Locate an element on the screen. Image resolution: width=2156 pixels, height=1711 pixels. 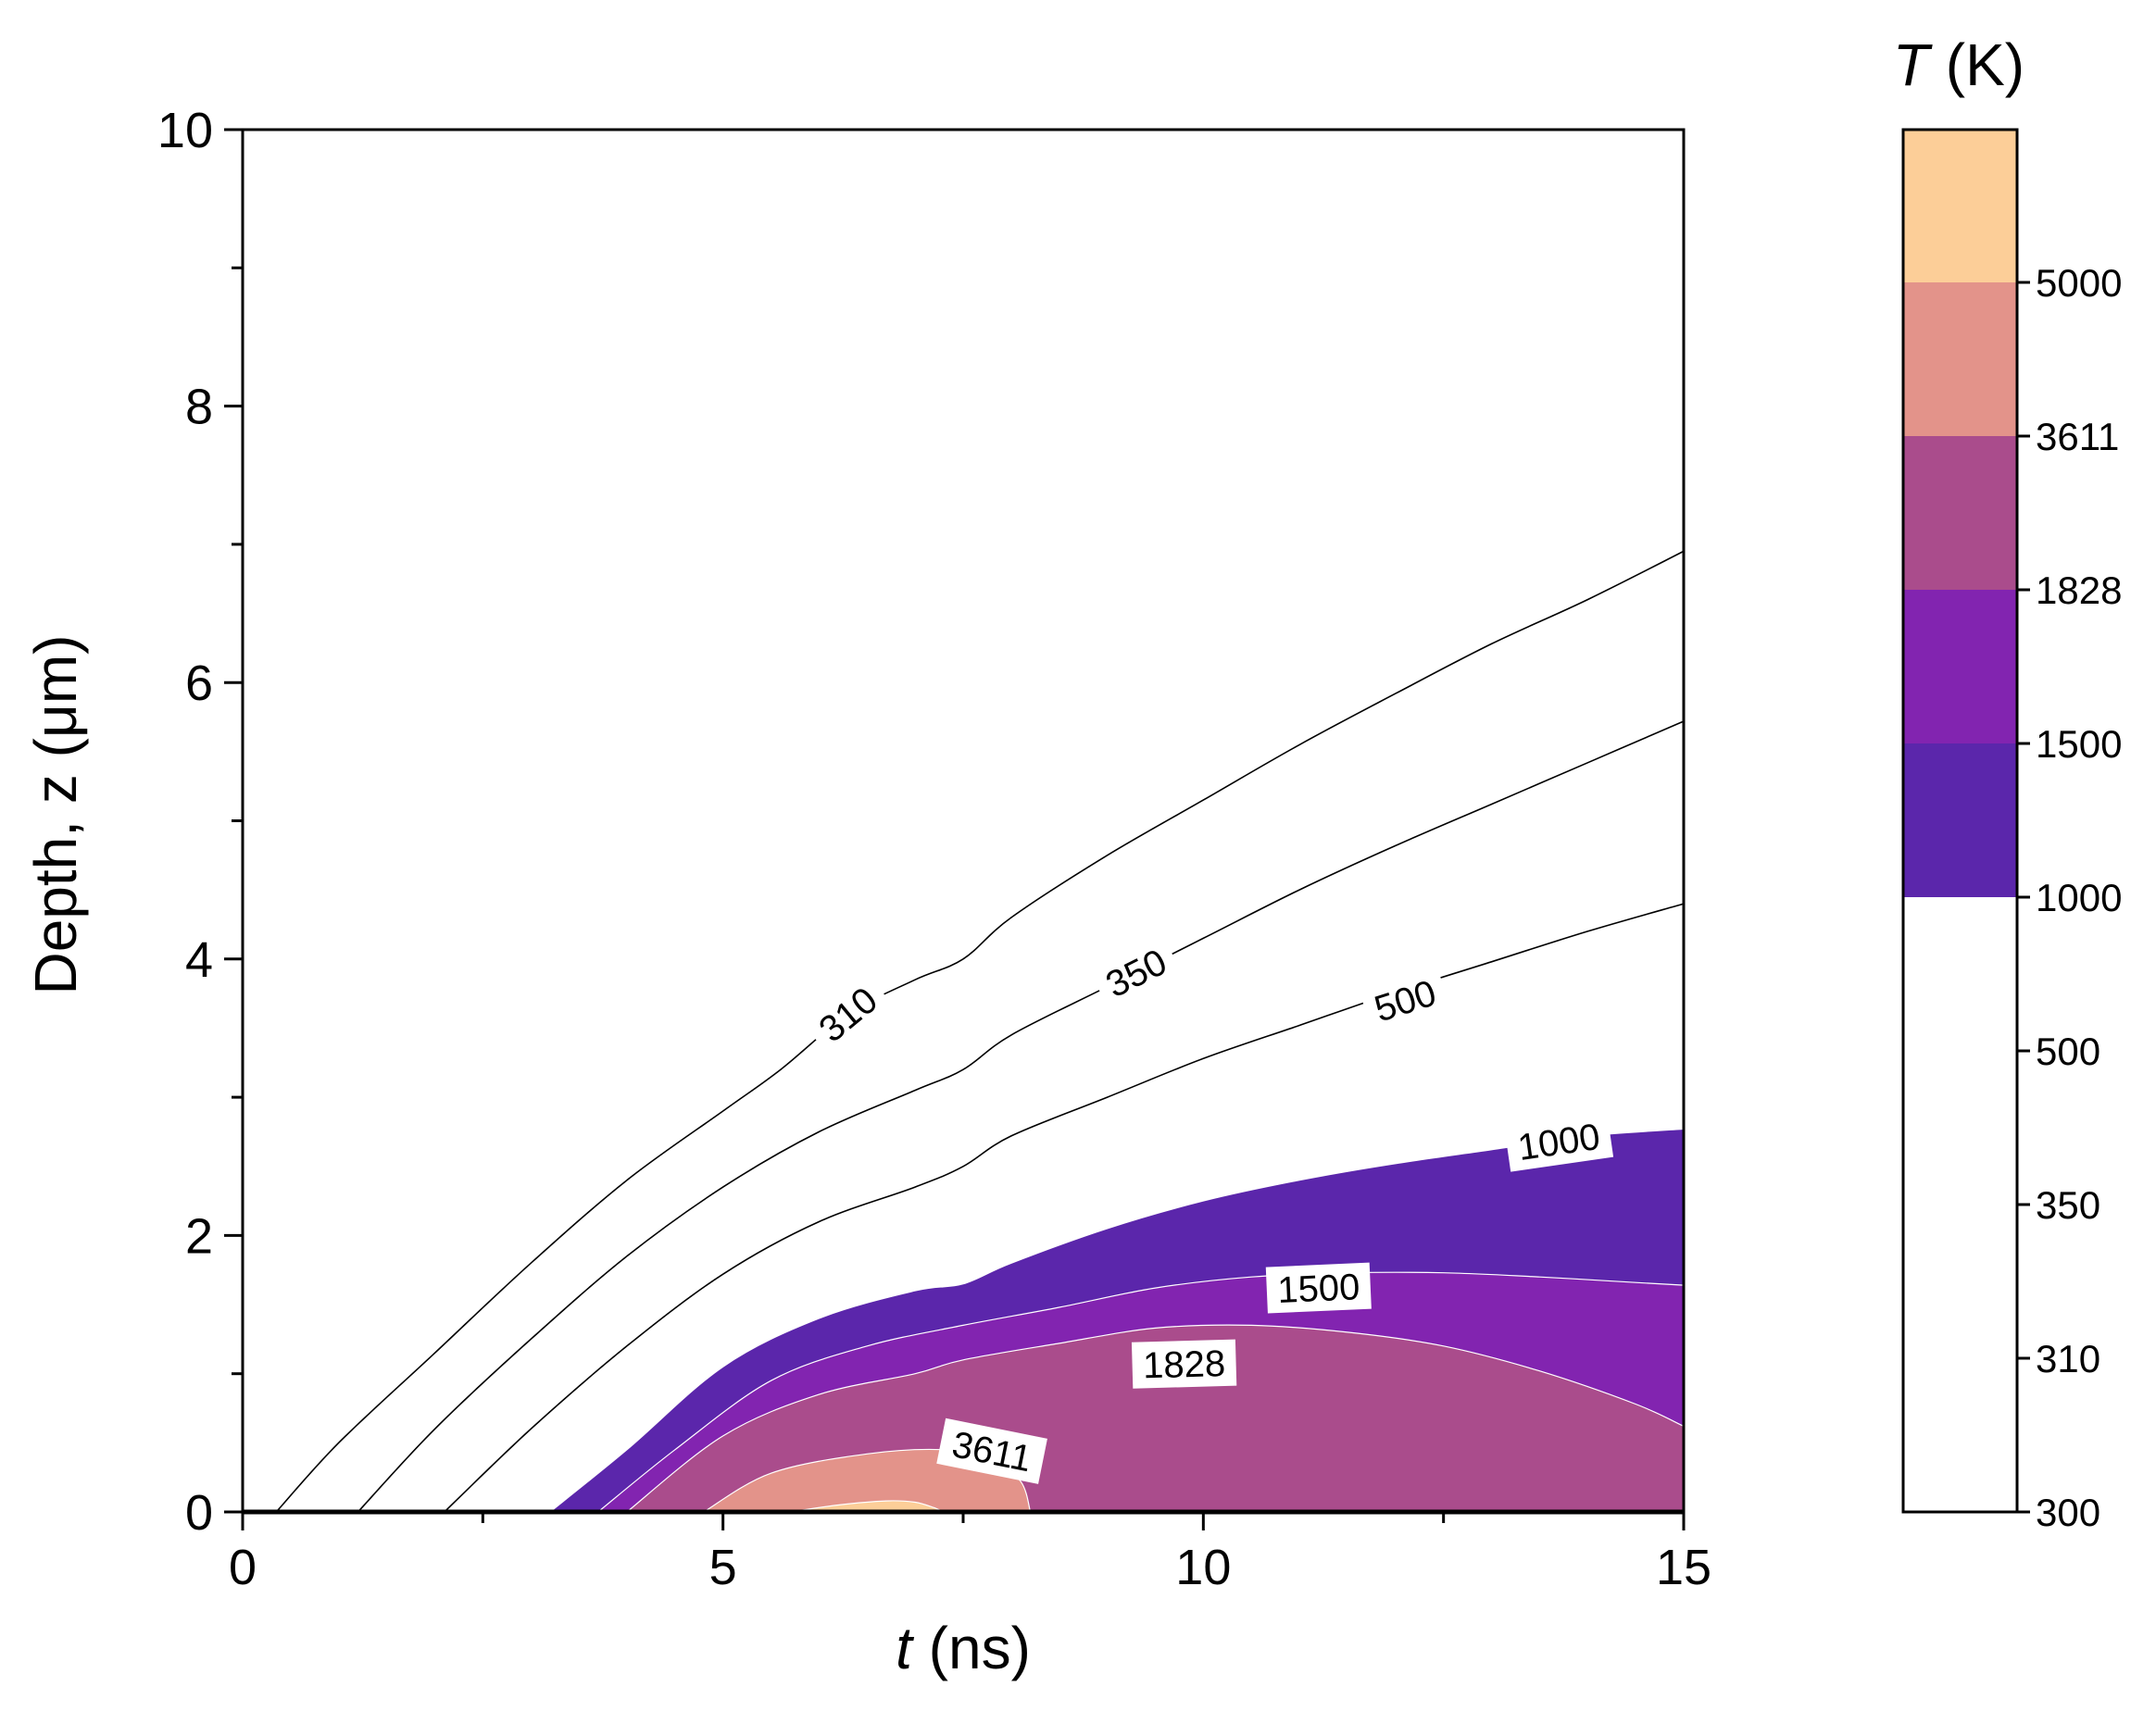
isoline-label-500: 500 is located at coordinates (1405, 1001).